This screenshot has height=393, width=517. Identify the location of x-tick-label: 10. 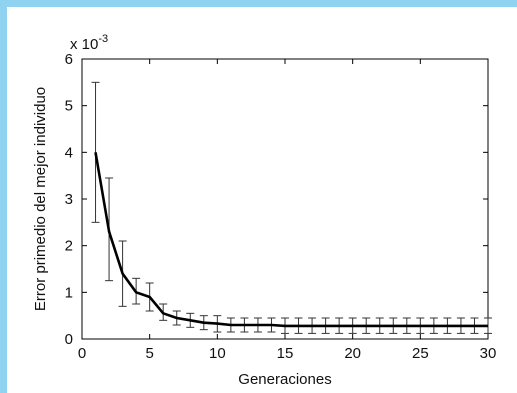
(217, 353).